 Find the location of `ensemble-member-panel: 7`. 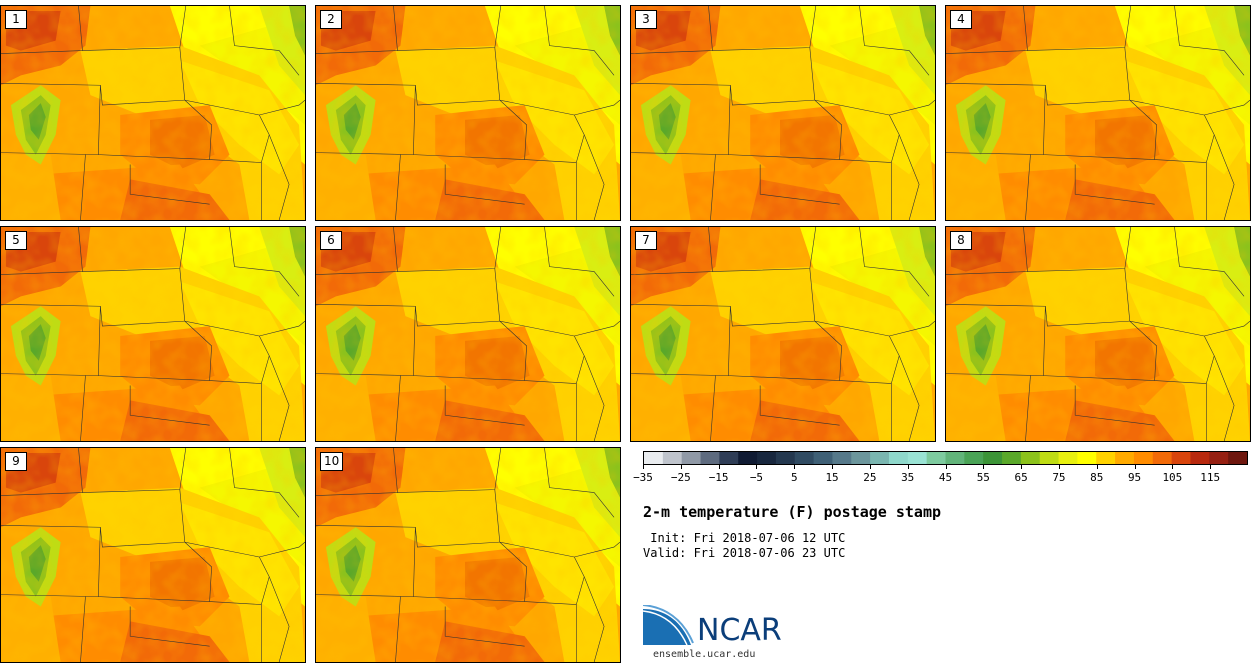

ensemble-member-panel: 7 is located at coordinates (783, 334).